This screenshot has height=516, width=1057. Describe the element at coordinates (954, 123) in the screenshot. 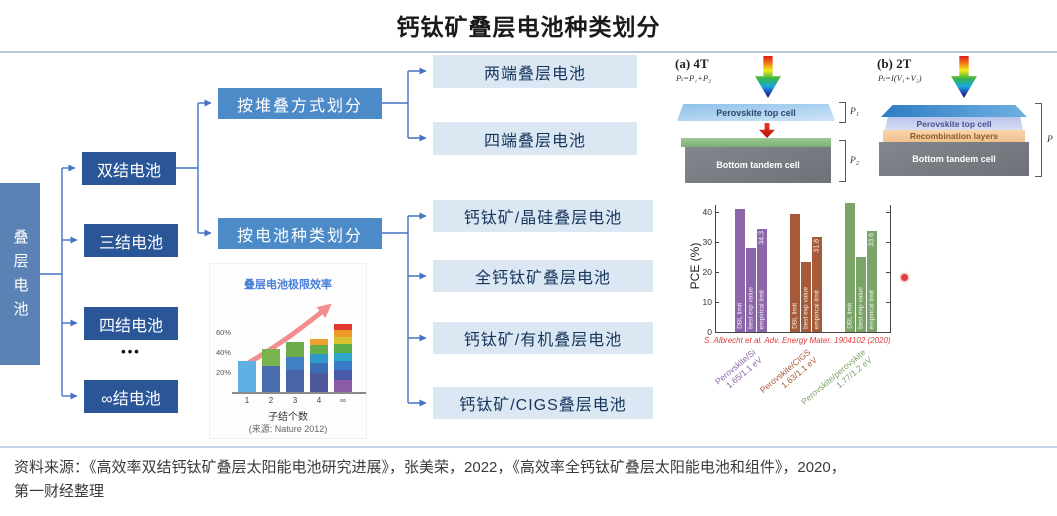

I see `perovskite-top-cell-layer: Perovskite top cell` at that location.